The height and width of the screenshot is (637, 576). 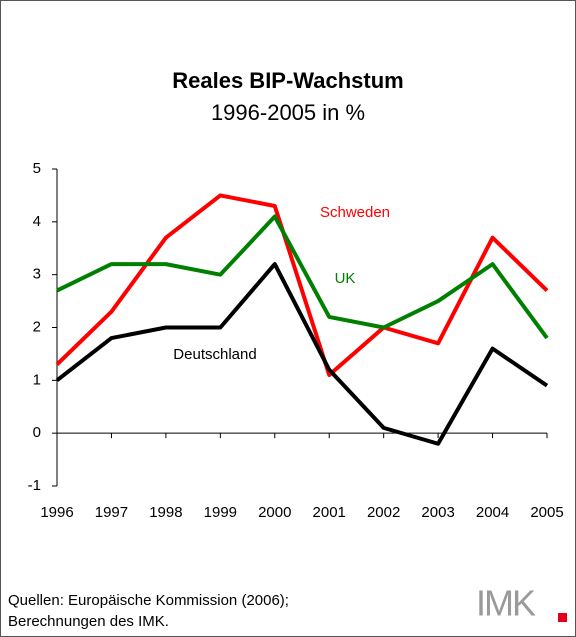 What do you see at coordinates (355, 212) in the screenshot?
I see `series-label: Schweden` at bounding box center [355, 212].